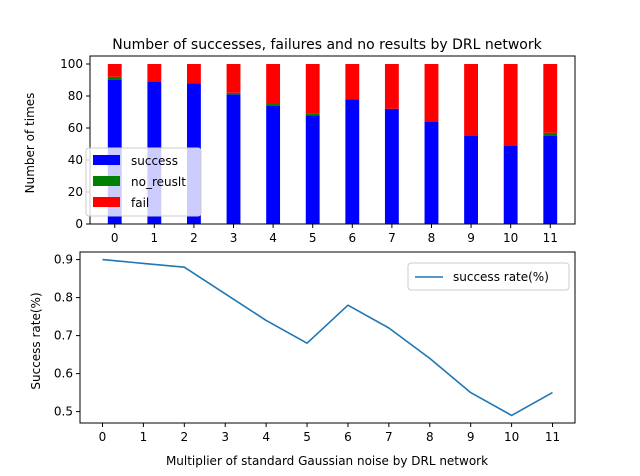 The height and width of the screenshot is (476, 640). What do you see at coordinates (155, 238) in the screenshot?
I see `bar-x-tick-label: 1` at bounding box center [155, 238].